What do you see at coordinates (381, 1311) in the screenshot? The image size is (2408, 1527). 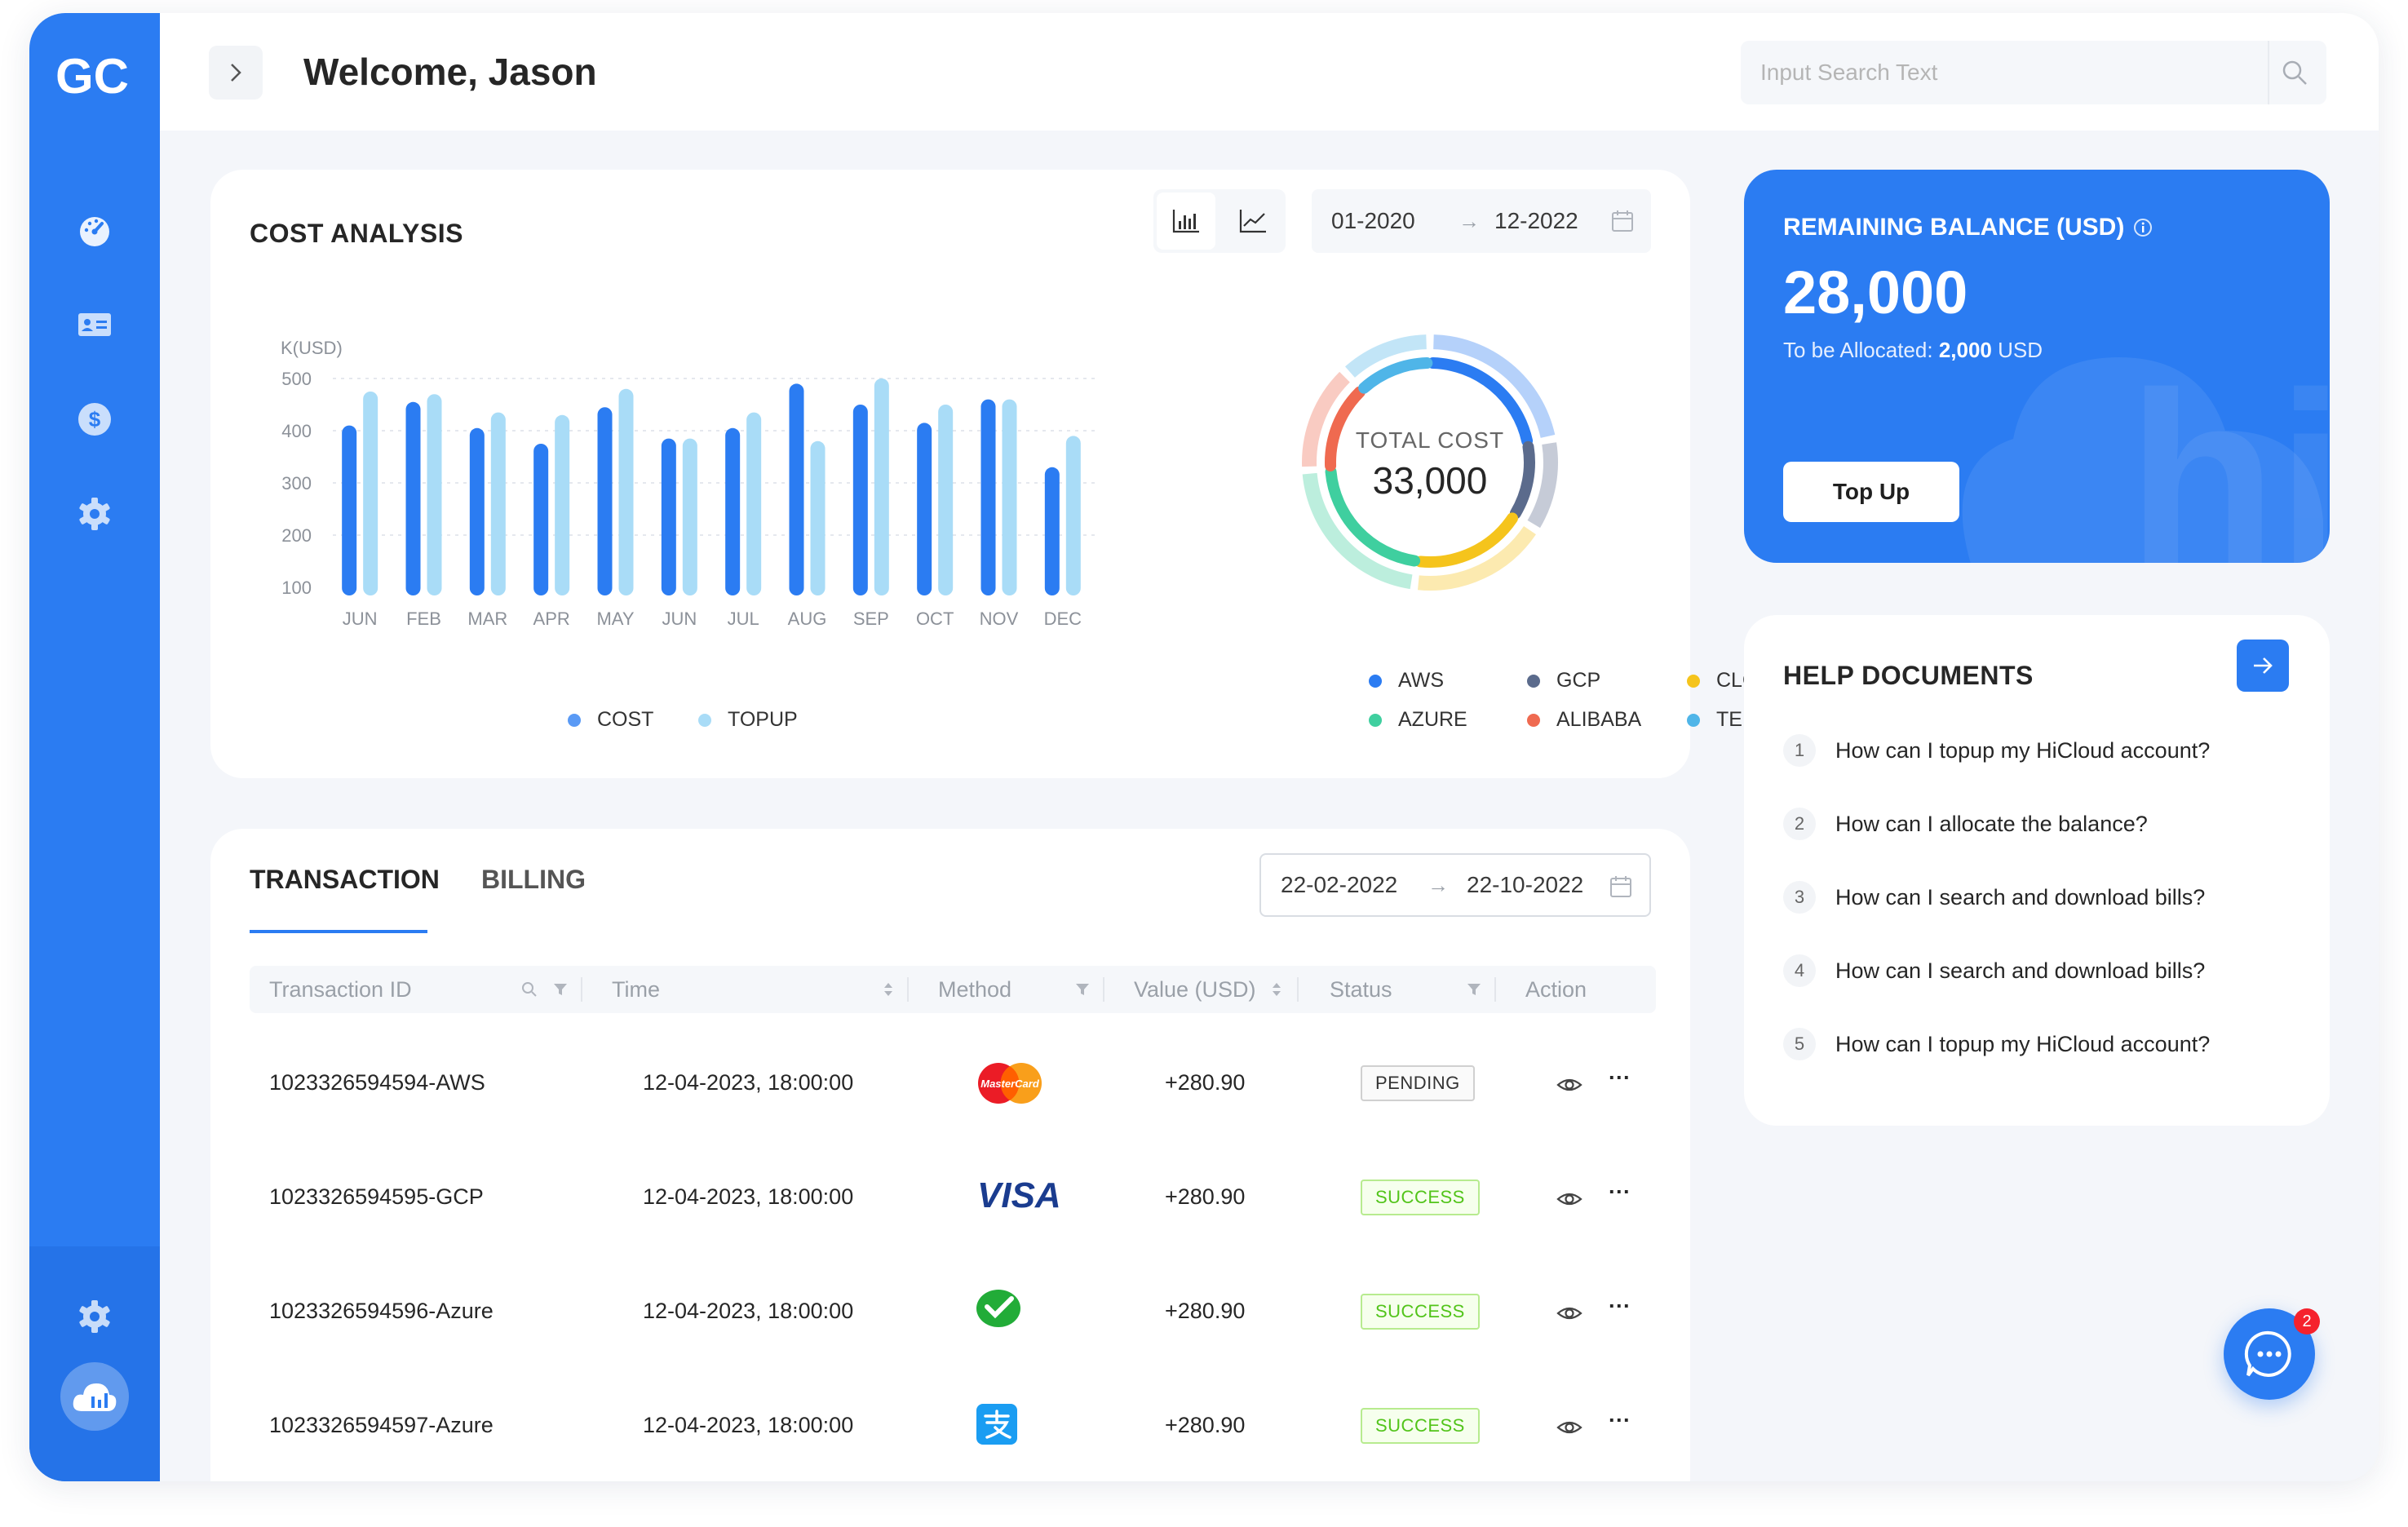 I see `txn-id: 1023326594596-Azure` at bounding box center [381, 1311].